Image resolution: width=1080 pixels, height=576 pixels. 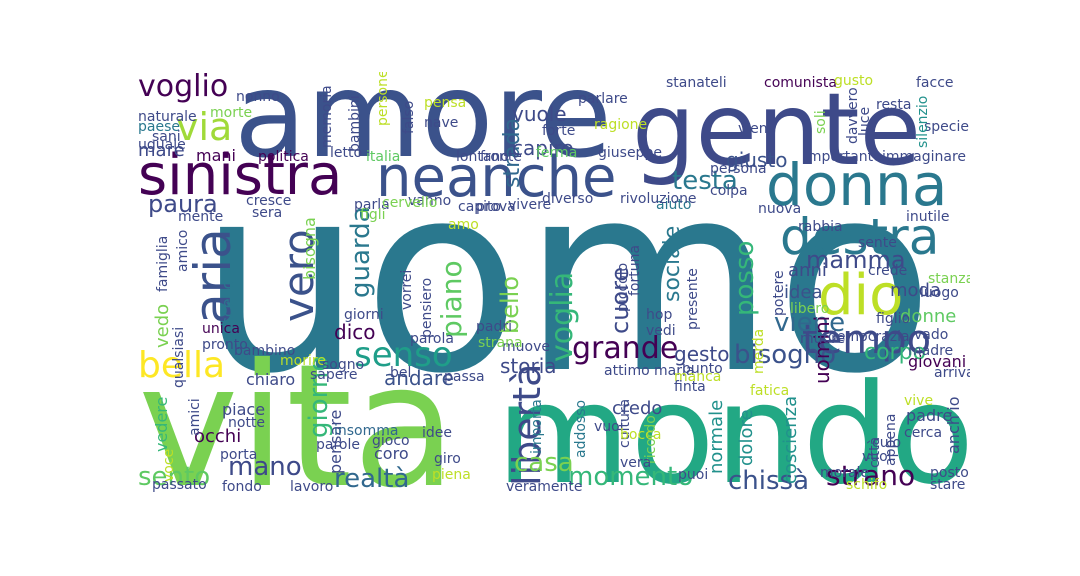 I want to click on cloud-word: notte, so click(x=247, y=423).